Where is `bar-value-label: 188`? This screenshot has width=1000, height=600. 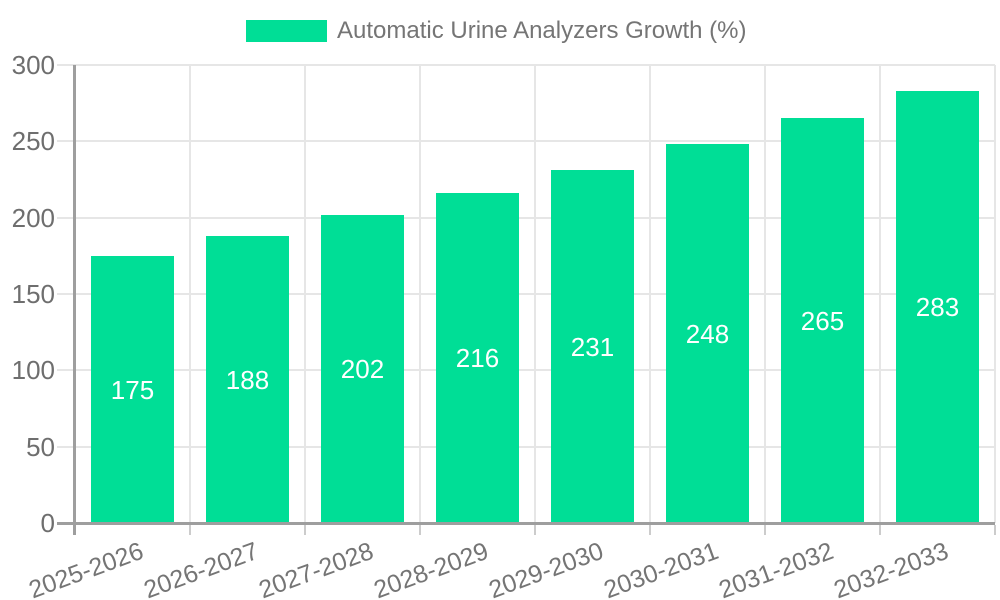
bar-value-label: 188 is located at coordinates (247, 379).